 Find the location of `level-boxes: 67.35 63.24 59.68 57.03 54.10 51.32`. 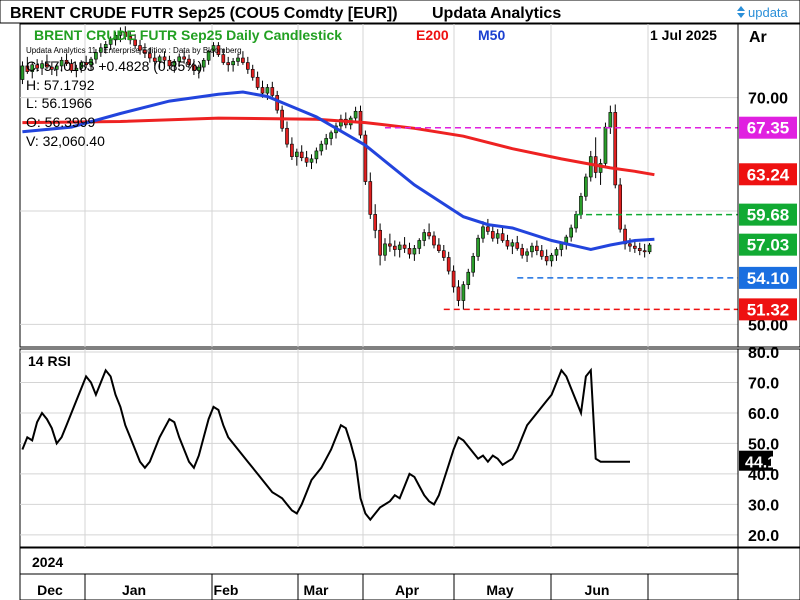

level-boxes: 67.35 63.24 59.68 57.03 54.10 51.32 is located at coordinates (768, 218).